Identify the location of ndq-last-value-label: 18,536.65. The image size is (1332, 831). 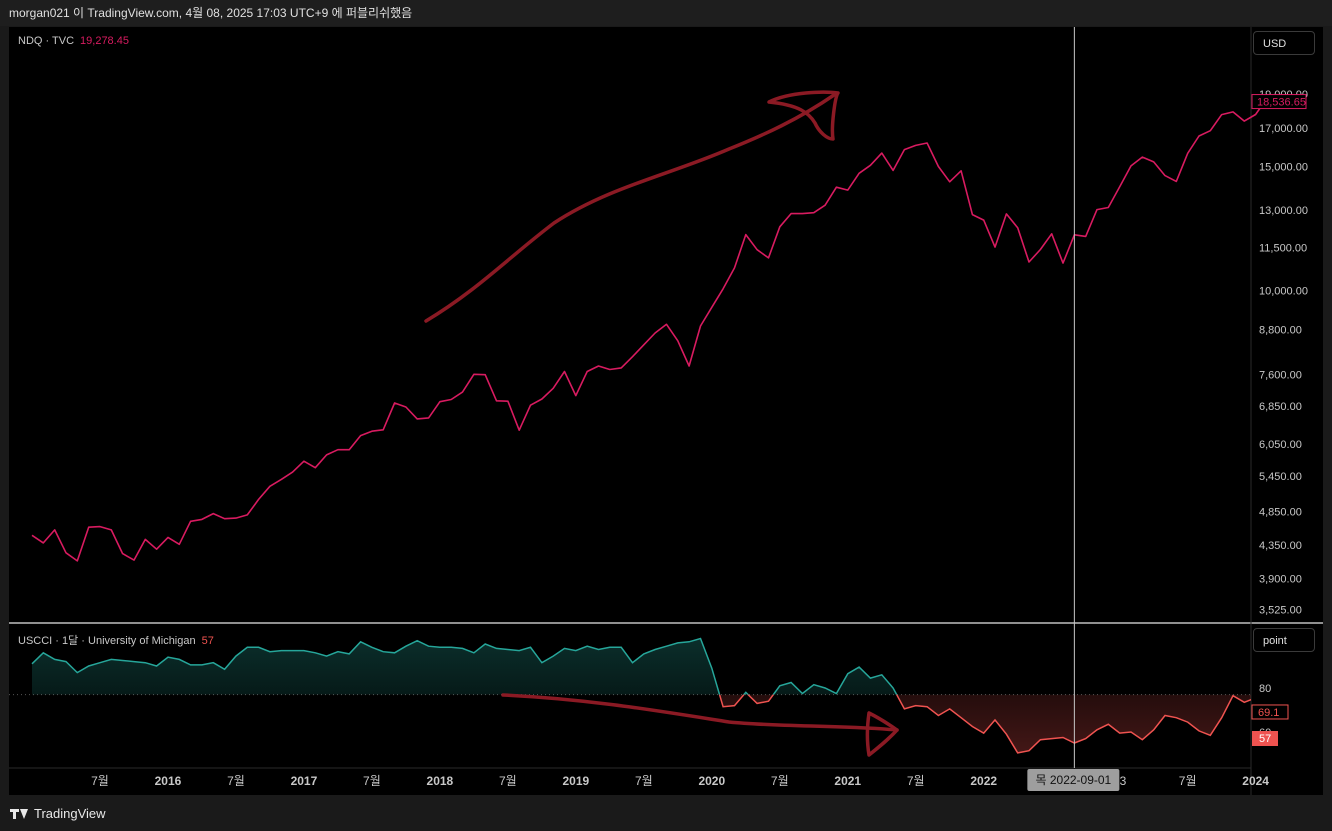
(1281, 103).